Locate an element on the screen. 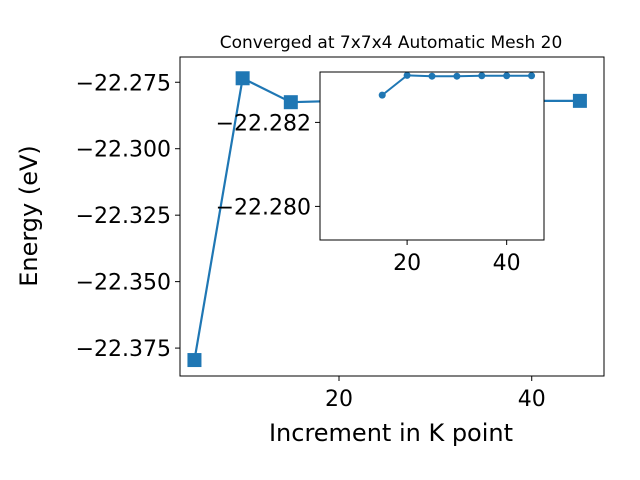 This screenshot has height=480, width=640. inset-y-tick-label: −22.280 is located at coordinates (263, 207).